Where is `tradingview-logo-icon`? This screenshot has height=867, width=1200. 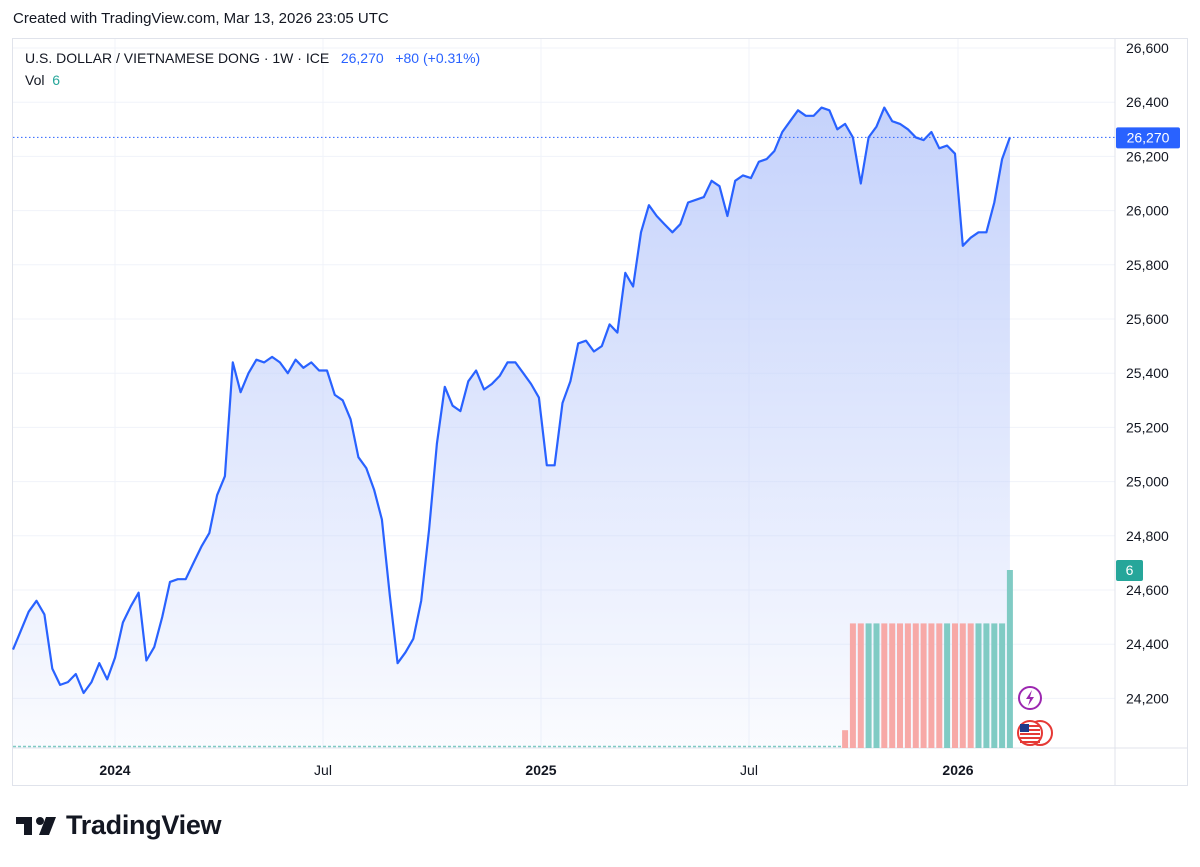 tradingview-logo-icon is located at coordinates (36, 825).